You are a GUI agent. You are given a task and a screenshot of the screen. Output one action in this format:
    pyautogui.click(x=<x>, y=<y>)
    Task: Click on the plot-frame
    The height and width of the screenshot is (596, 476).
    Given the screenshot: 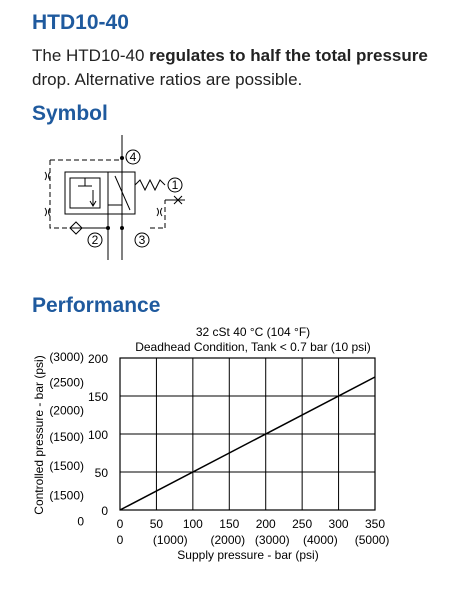 What is the action you would take?
    pyautogui.click(x=247, y=434)
    